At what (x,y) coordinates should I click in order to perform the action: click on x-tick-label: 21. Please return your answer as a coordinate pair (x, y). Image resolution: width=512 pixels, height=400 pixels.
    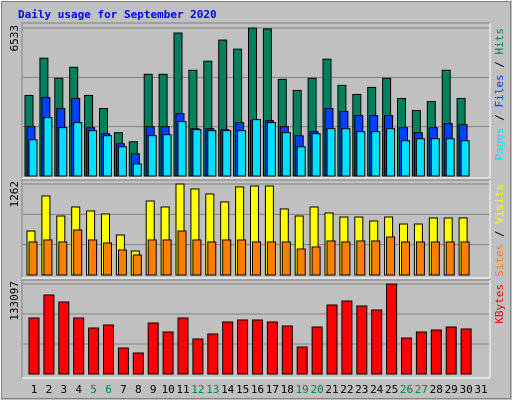
    Looking at the image, I should click on (331, 389).